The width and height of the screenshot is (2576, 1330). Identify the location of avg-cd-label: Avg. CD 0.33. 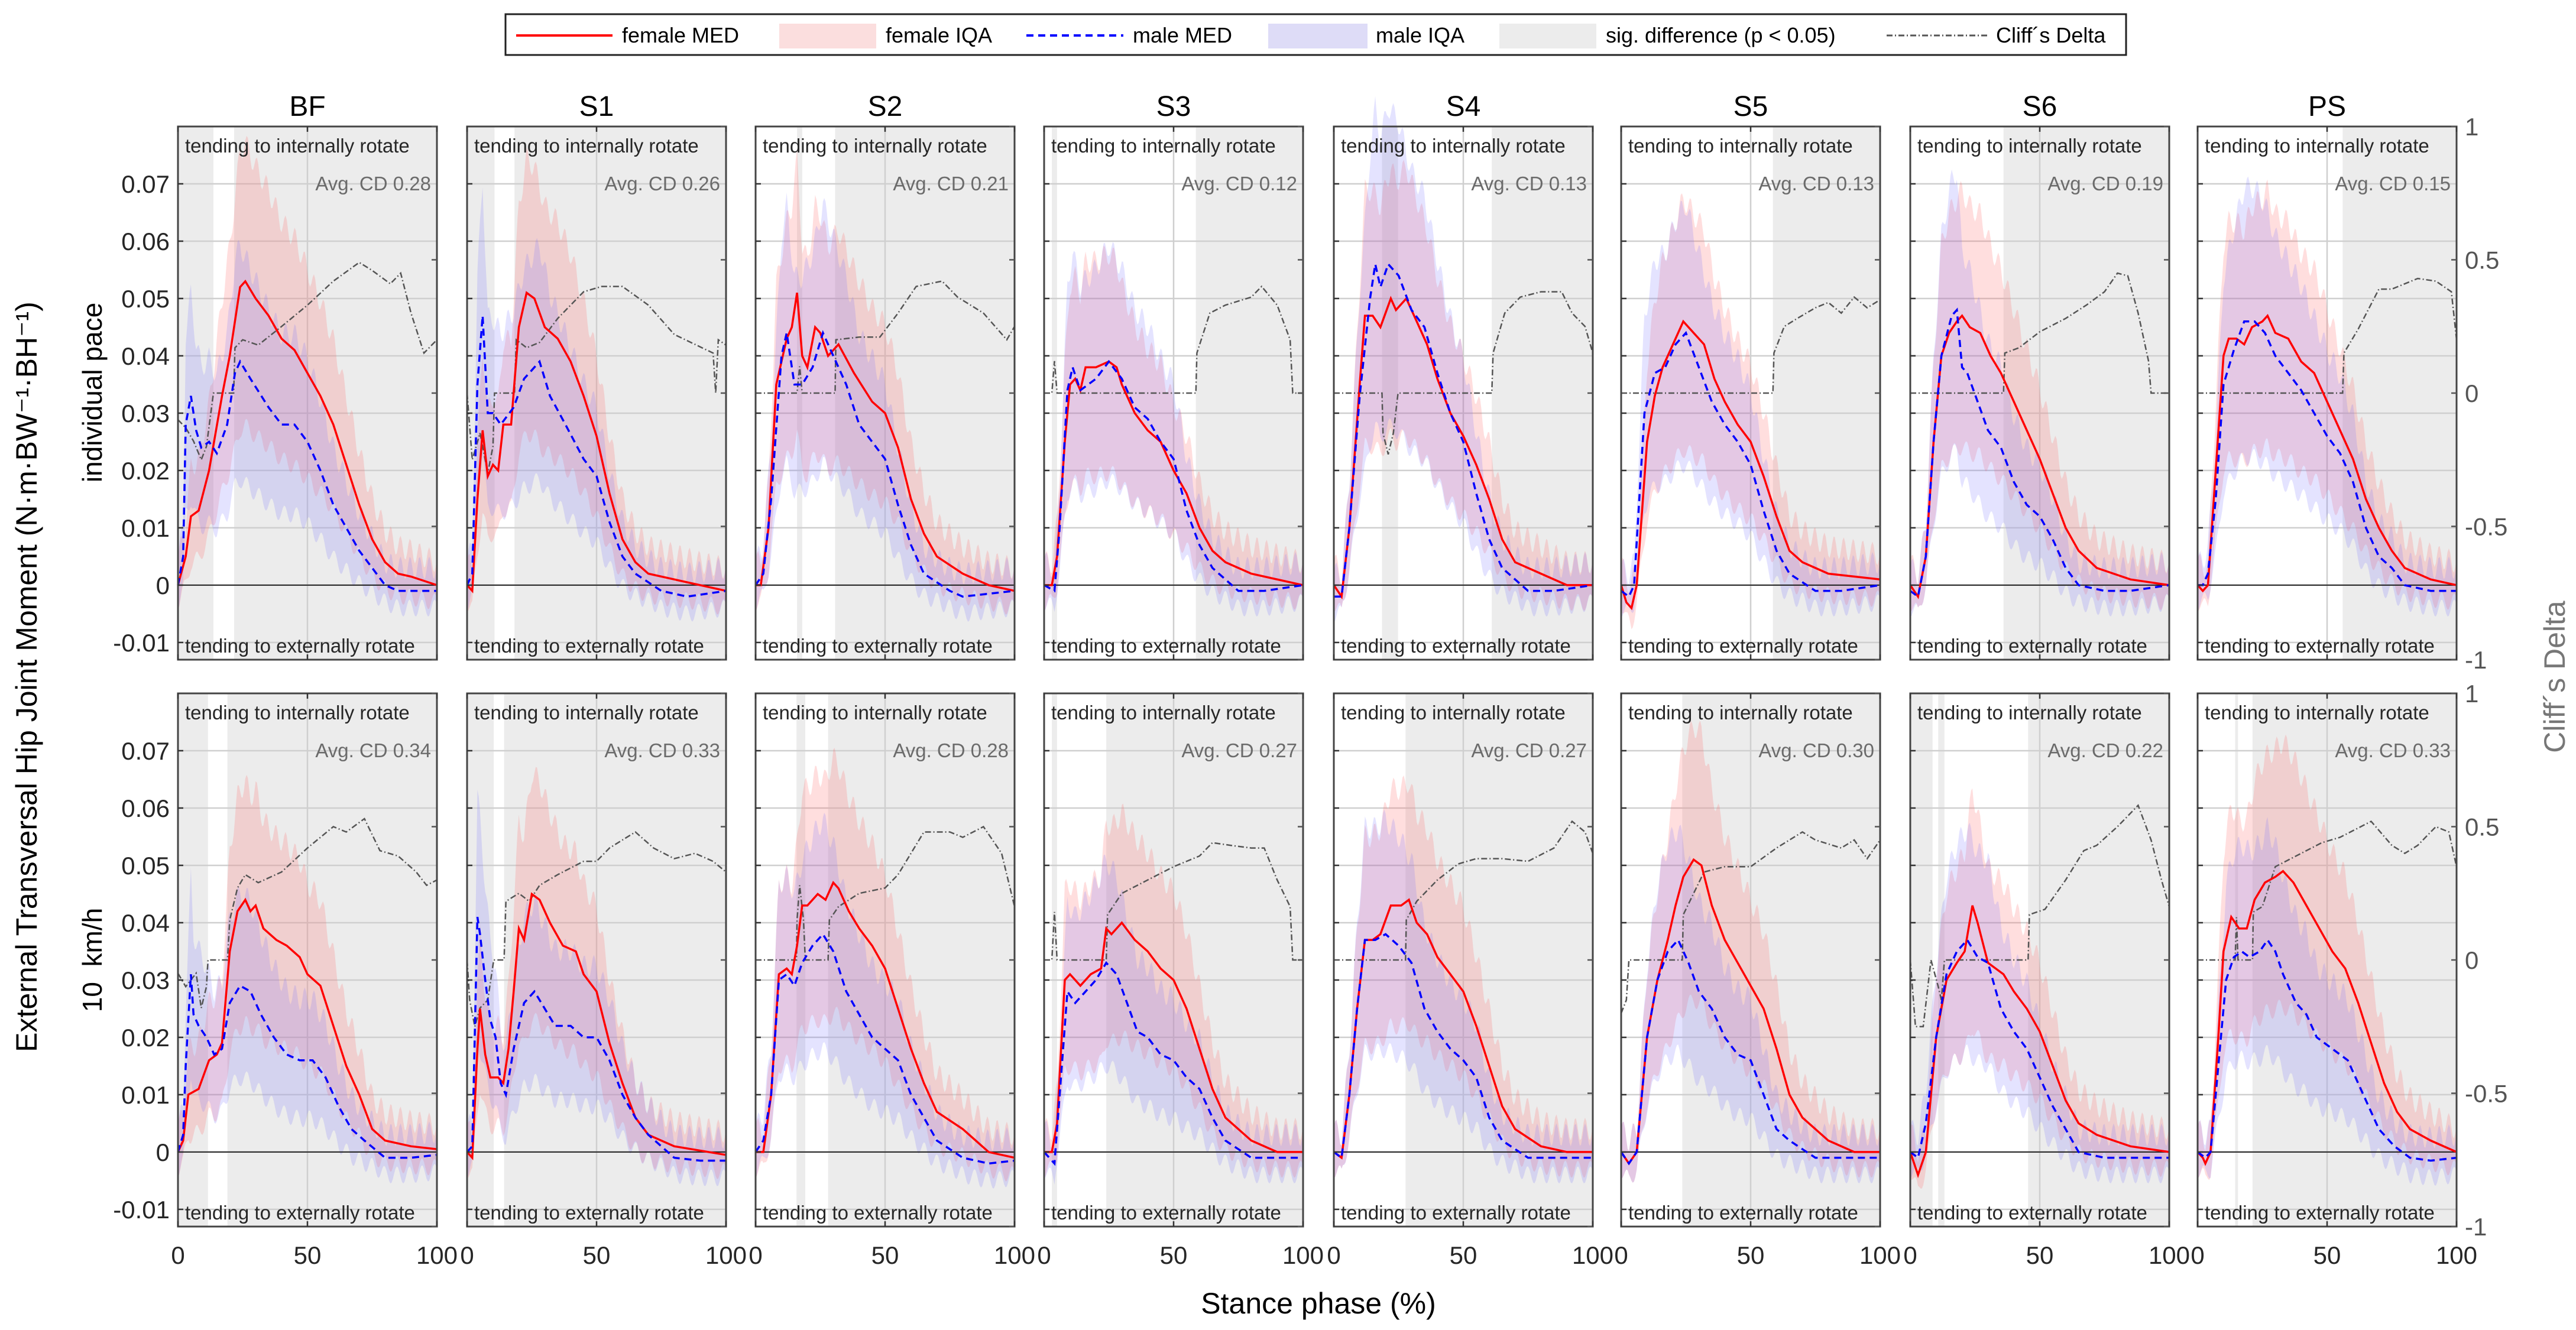
(662, 750).